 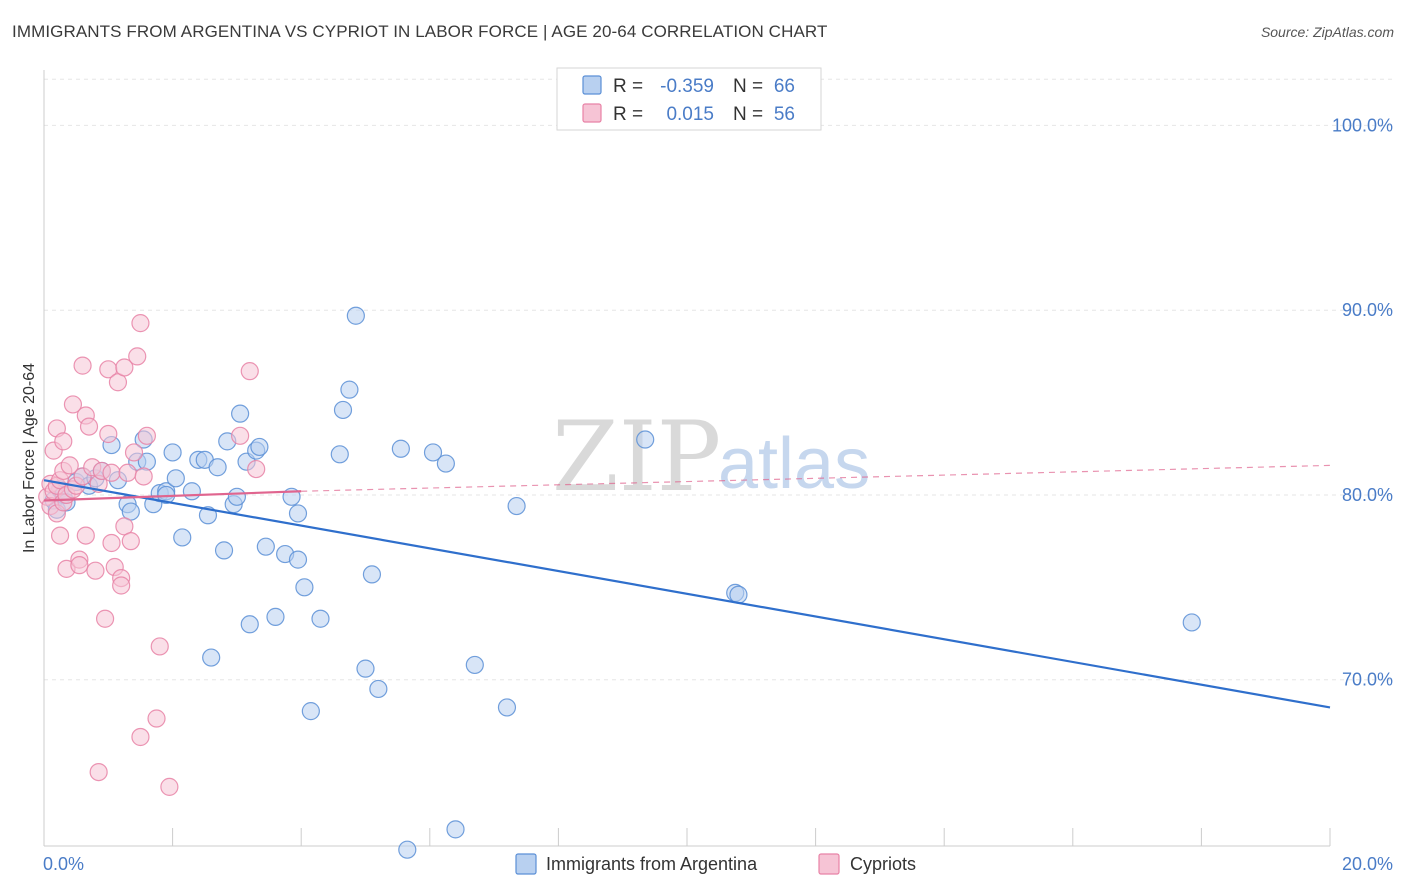 I want to click on bottom-legend: Immigrants from Argentina Cypriots, so click(x=715, y=864).